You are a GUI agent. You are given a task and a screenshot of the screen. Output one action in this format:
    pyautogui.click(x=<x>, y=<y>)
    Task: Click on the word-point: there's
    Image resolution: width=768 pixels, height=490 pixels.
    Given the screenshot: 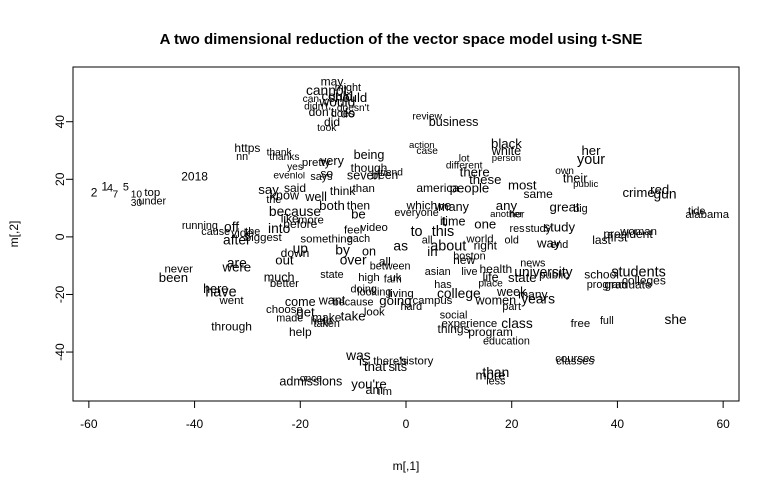 What is the action you would take?
    pyautogui.click(x=390, y=362)
    